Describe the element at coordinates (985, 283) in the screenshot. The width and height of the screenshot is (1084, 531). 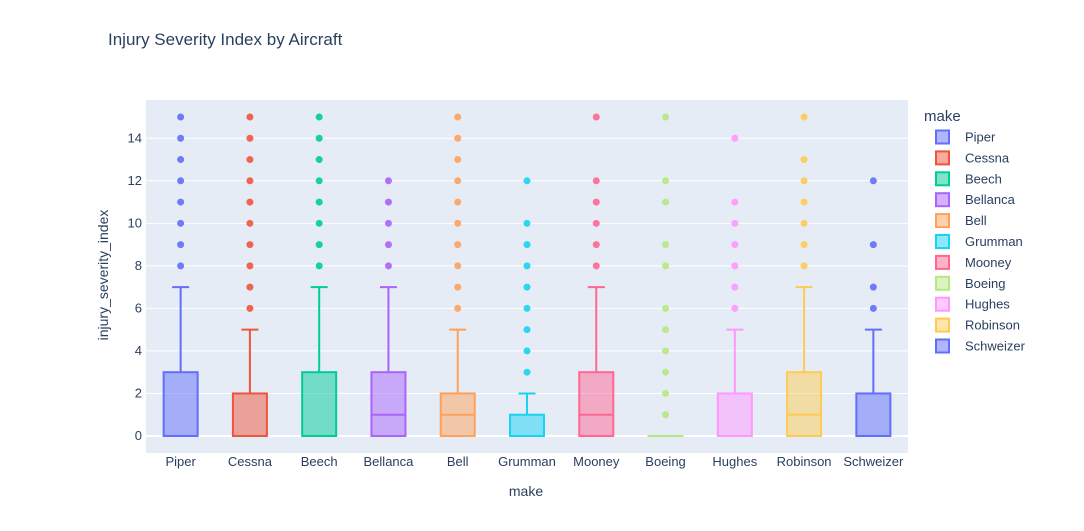
I see `legend-label: Boeing` at that location.